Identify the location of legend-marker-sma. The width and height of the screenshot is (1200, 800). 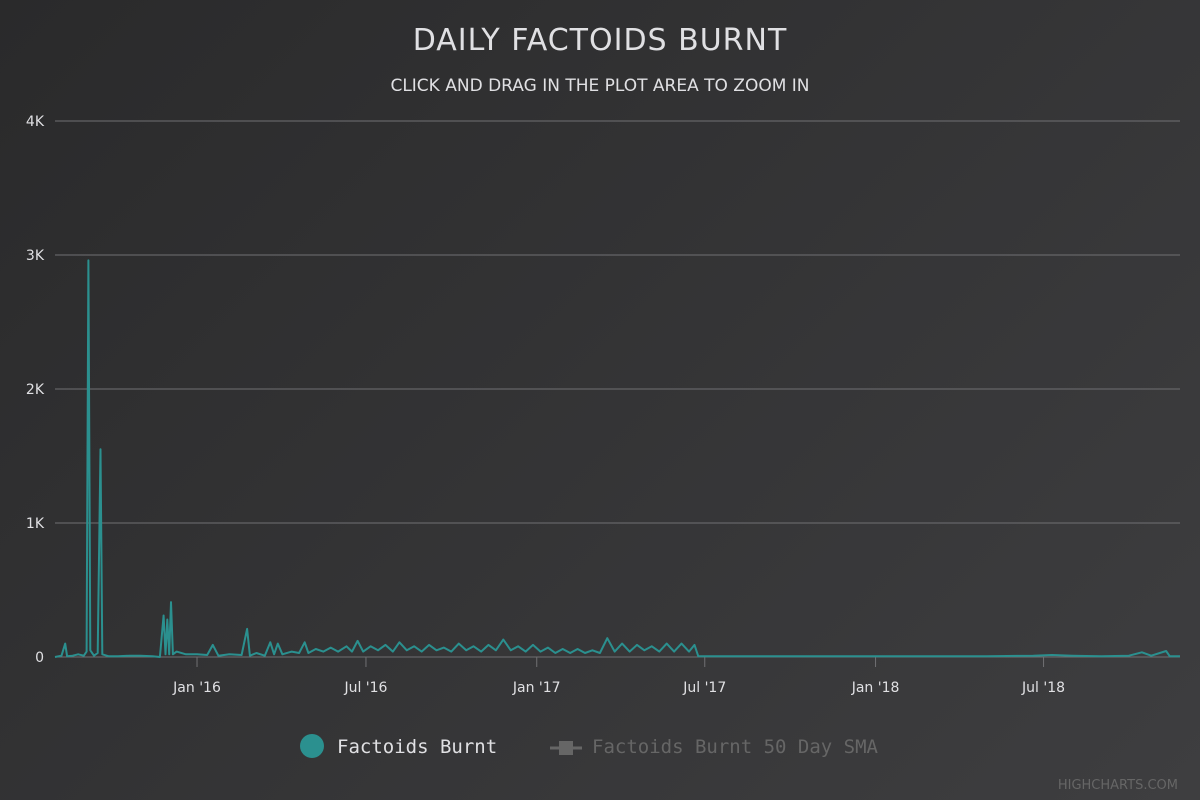
(566, 748).